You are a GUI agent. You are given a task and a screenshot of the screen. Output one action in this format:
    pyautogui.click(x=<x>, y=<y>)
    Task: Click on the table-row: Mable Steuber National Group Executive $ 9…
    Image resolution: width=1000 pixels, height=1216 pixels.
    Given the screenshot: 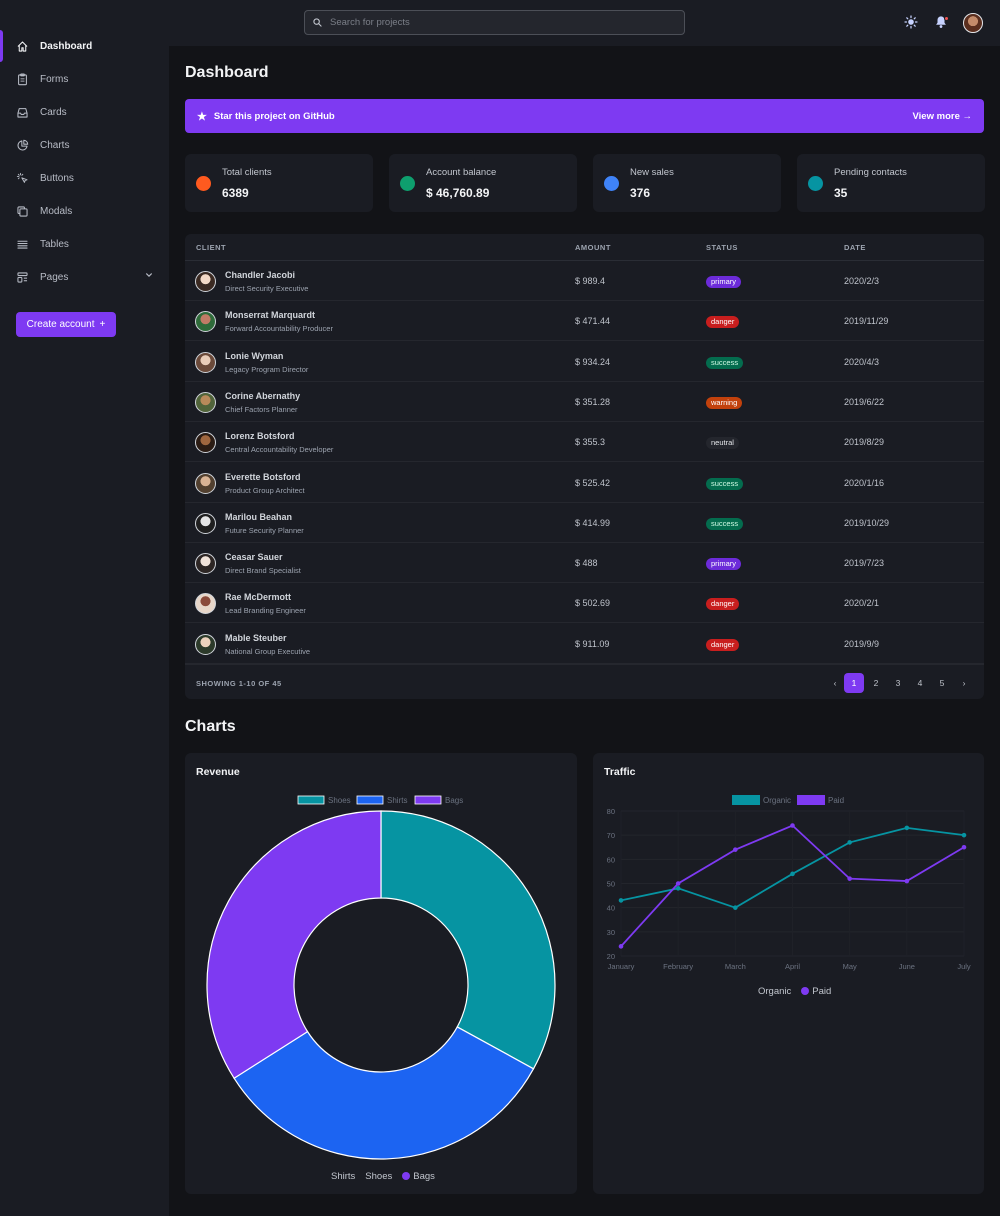 What is the action you would take?
    pyautogui.click(x=584, y=644)
    